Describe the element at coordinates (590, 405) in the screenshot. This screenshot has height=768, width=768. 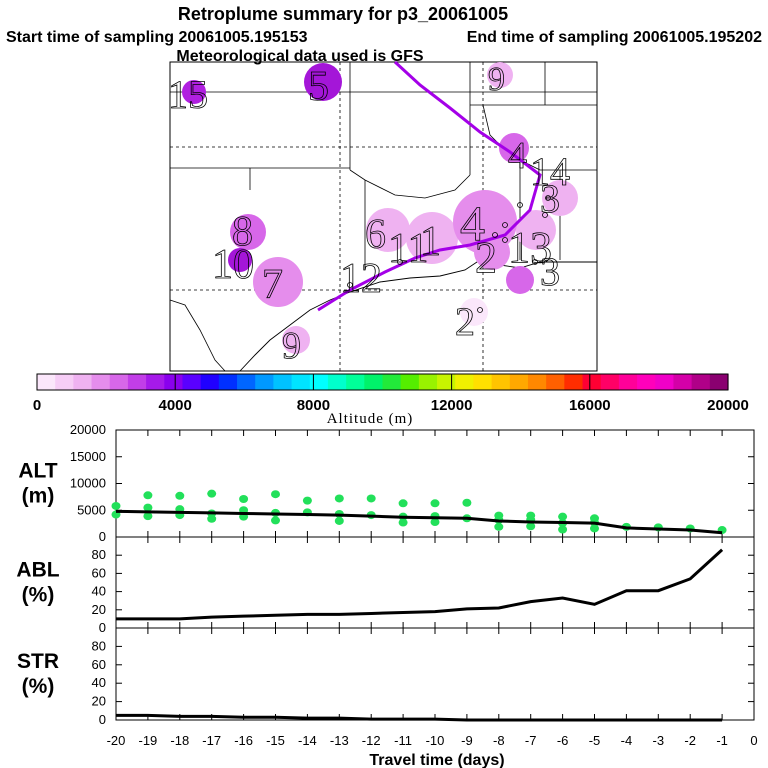
I see `colorbar-tick-label: 16000` at that location.